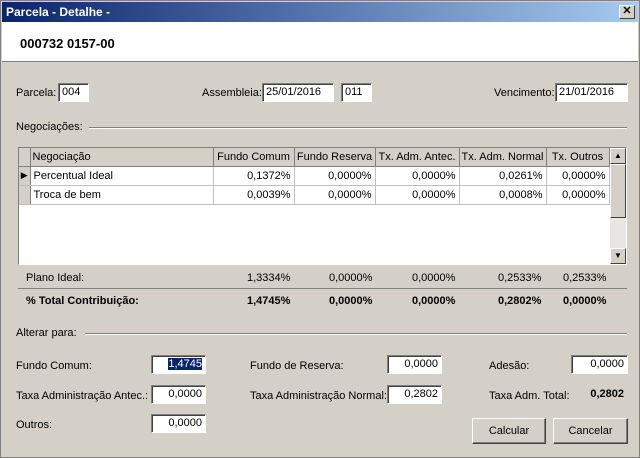 This screenshot has height=458, width=640. I want to click on grid-cell: 0,0039%, so click(254, 195).